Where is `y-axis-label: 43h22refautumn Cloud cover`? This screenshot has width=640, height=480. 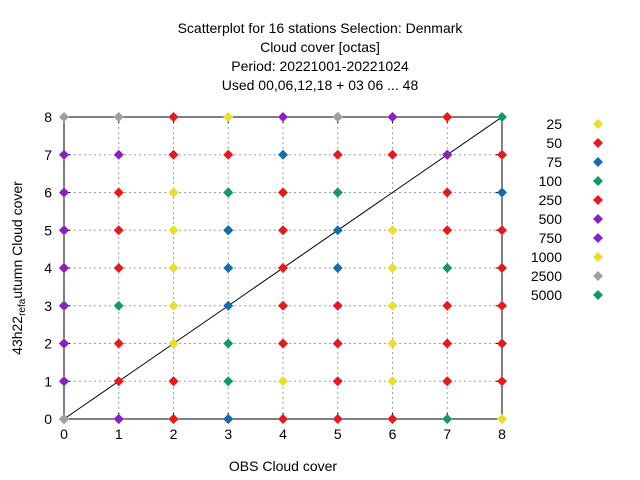
y-axis-label: 43h22refautumn Cloud cover is located at coordinates (18, 268).